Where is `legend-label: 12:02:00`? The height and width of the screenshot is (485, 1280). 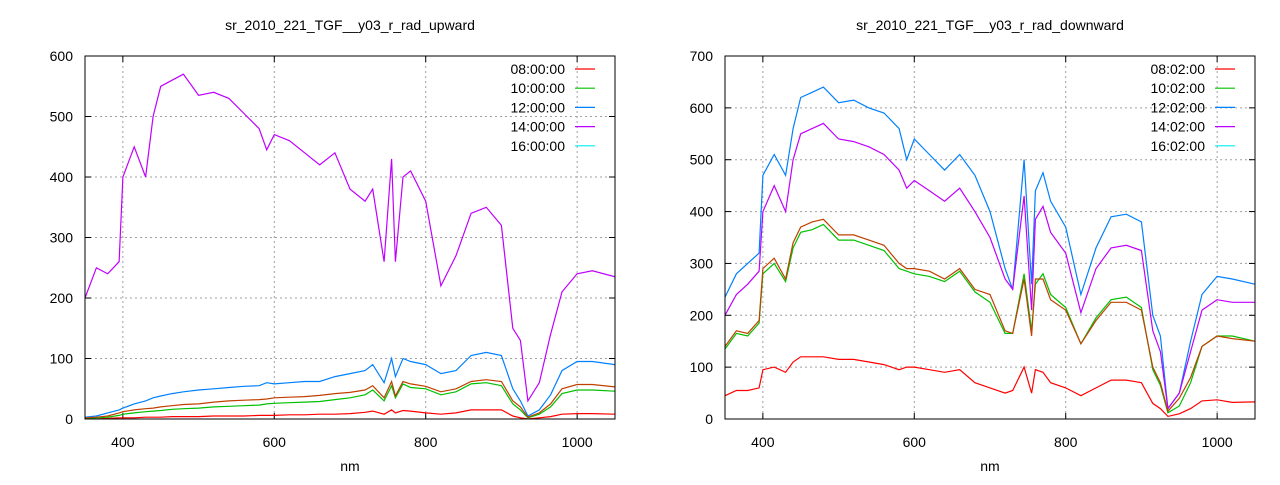
legend-label: 12:02:00 is located at coordinates (1178, 107).